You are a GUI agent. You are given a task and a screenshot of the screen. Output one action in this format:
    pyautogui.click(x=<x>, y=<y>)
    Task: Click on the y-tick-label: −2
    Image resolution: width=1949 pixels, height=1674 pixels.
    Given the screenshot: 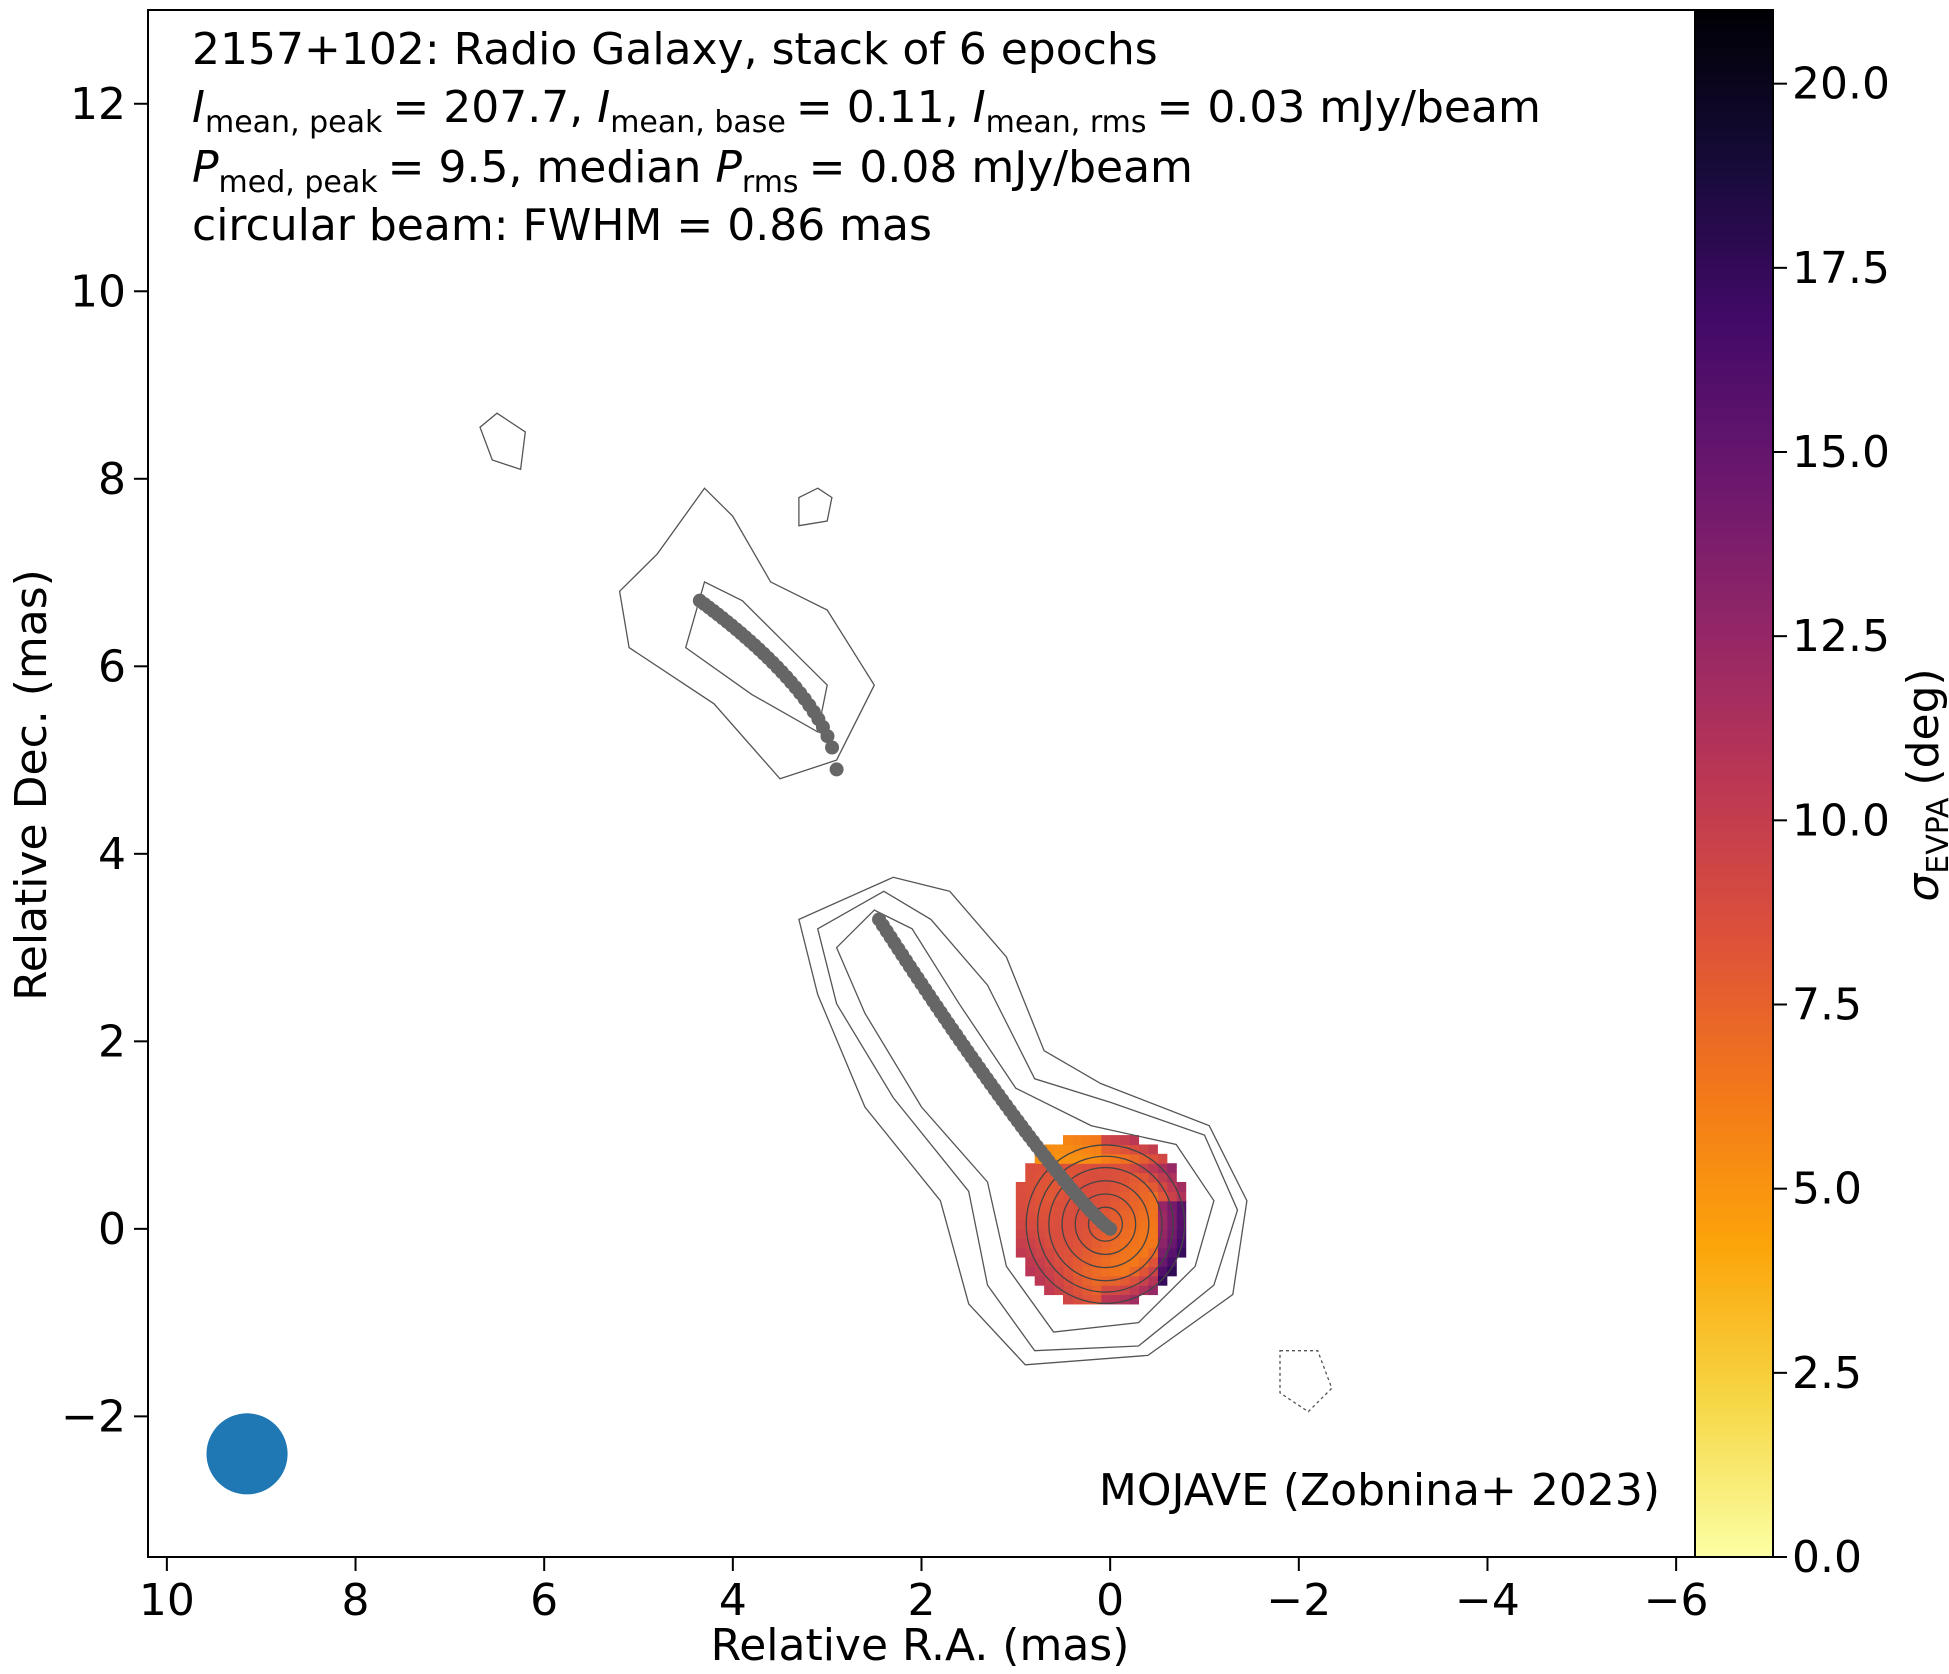 What is the action you would take?
    pyautogui.click(x=93, y=1416)
    